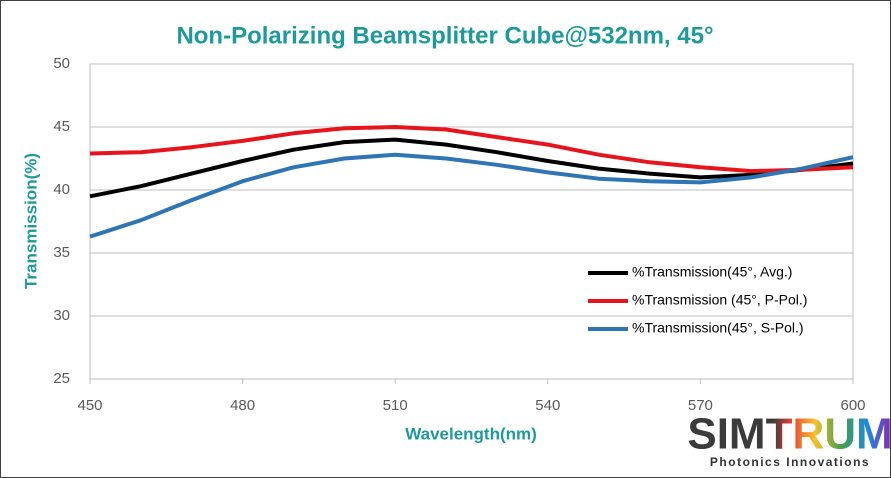 The height and width of the screenshot is (478, 891). I want to click on y-tick-label: 30, so click(61, 315).